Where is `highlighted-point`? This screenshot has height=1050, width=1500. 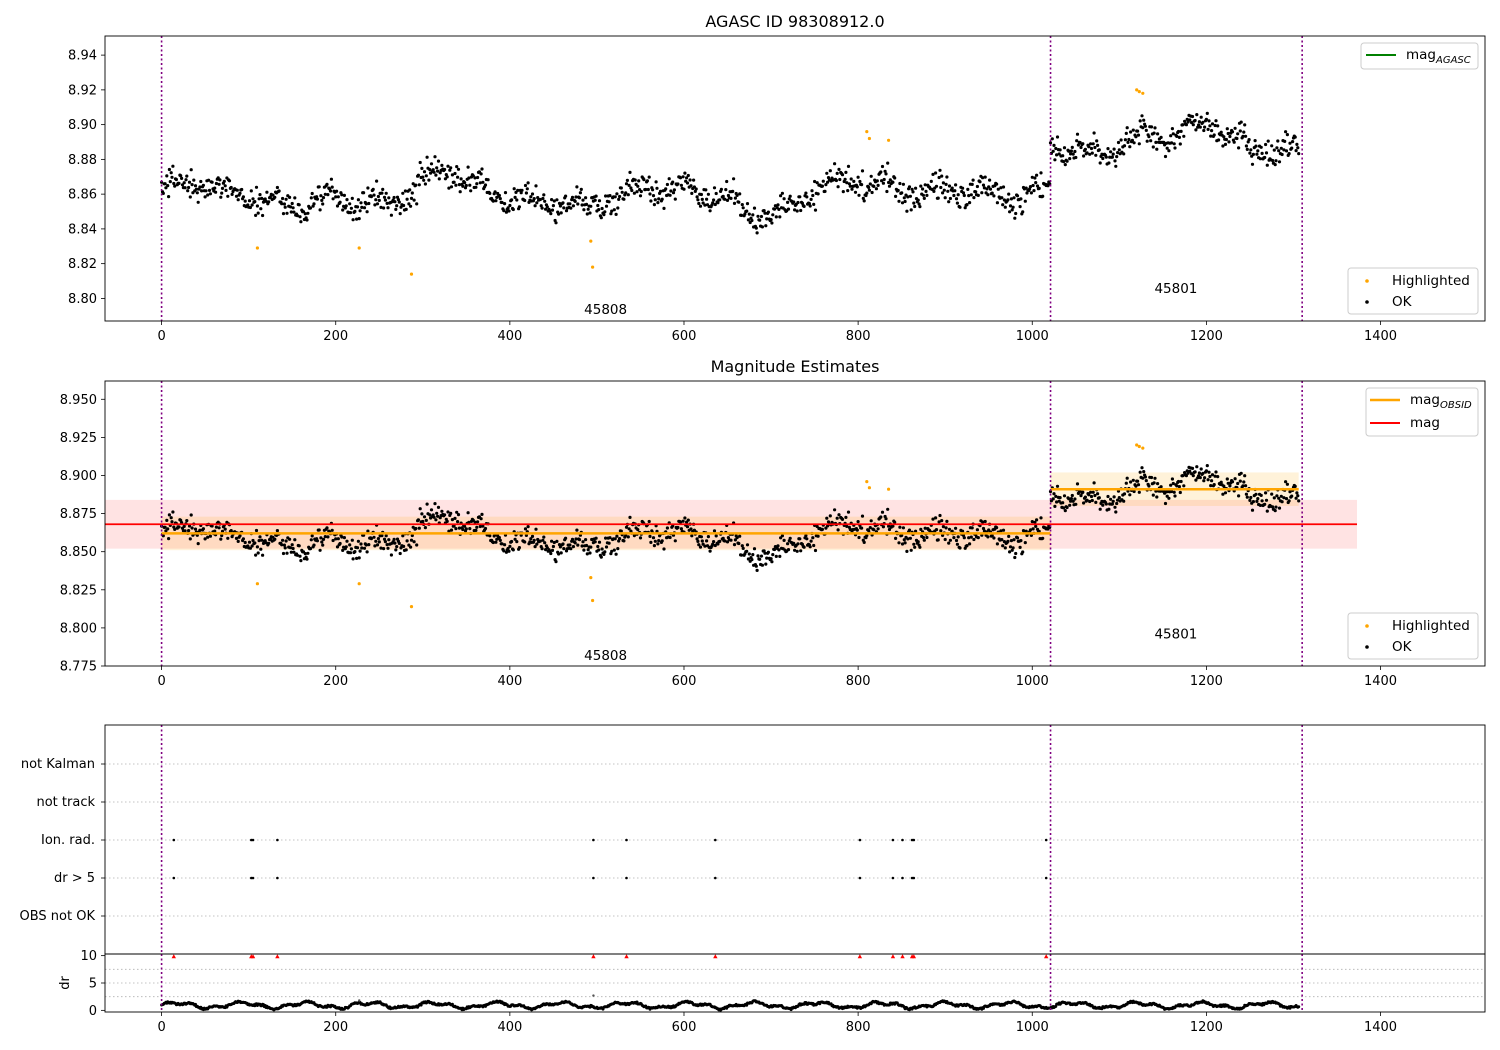
highlighted-point is located at coordinates (869, 138).